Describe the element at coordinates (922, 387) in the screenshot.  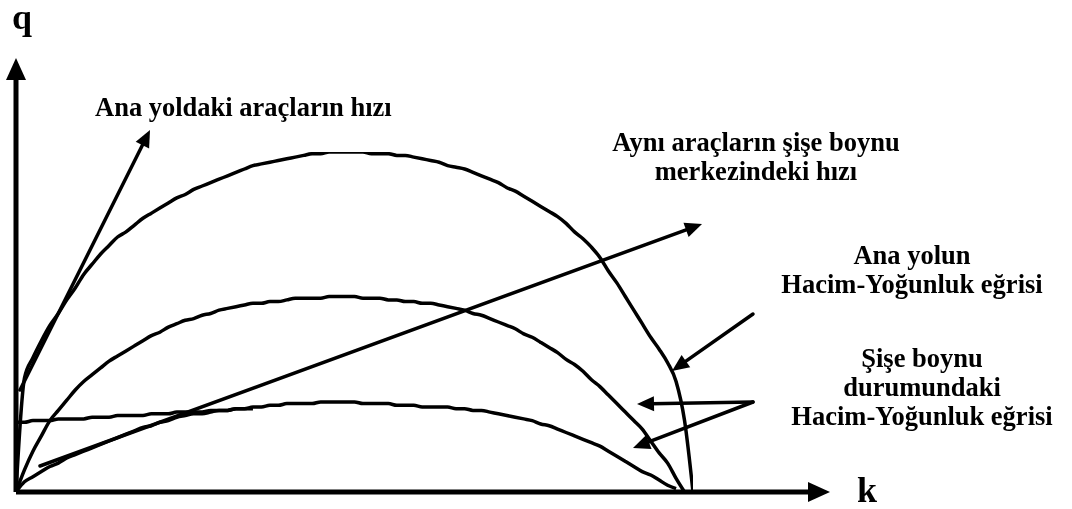
I see `text: Şişe boynu durumundaki Hacim-Yoğunluk eğrisi` at that location.